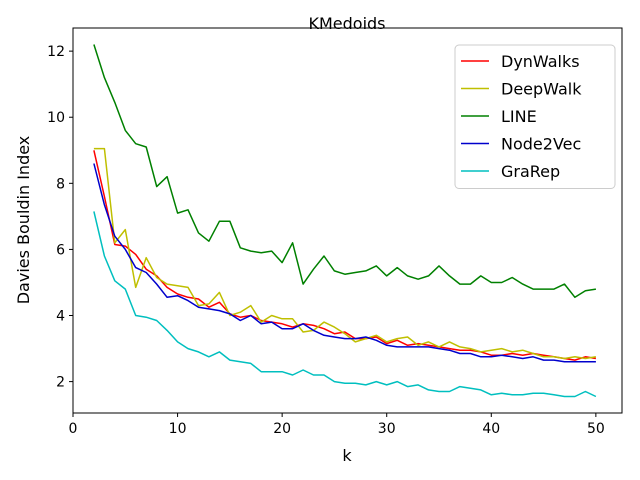  I want to click on y-tick-label: 4, so click(60, 317).